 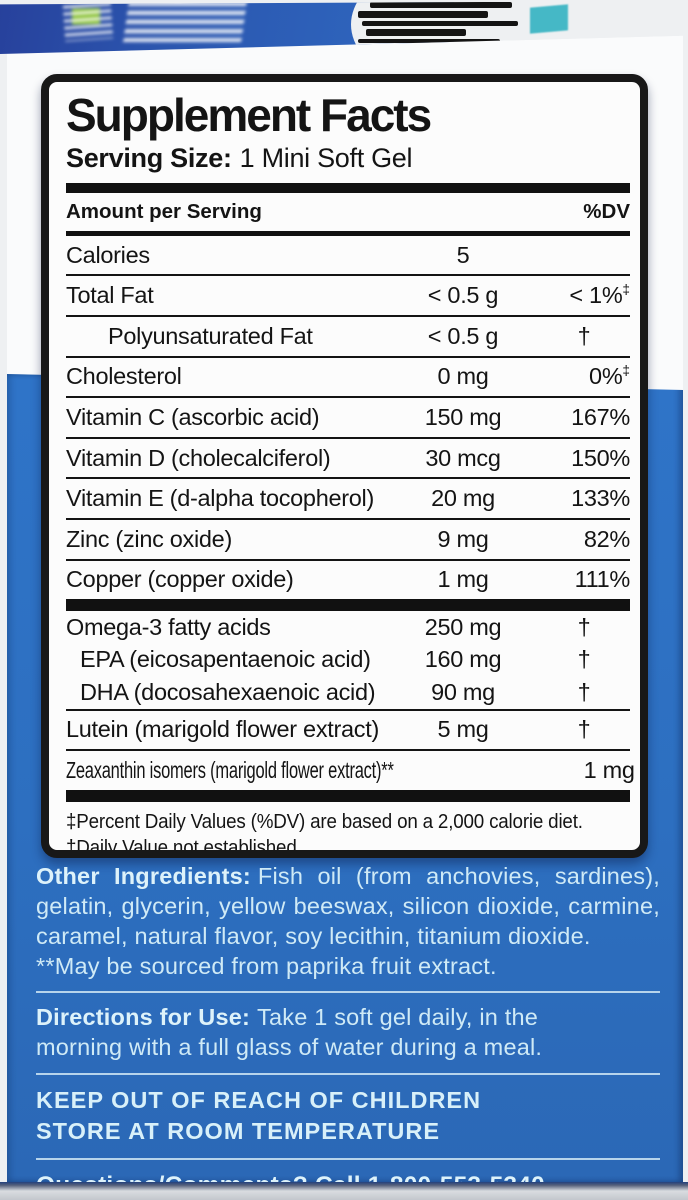 I want to click on nutrient-row: Calories 5, so click(x=348, y=256).